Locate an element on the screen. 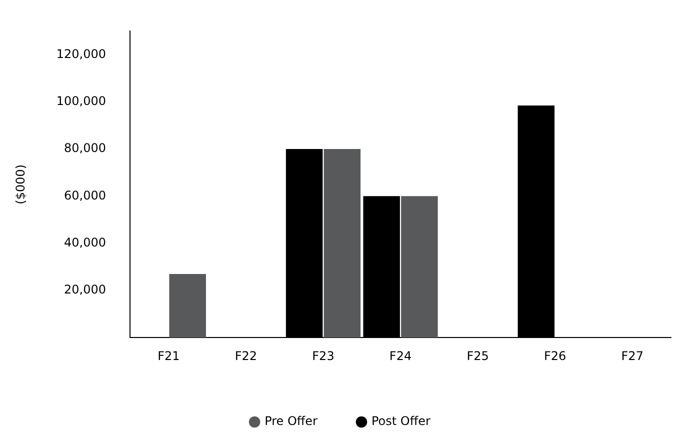 The image size is (685, 448). x-tick-label: F23 is located at coordinates (323, 355).